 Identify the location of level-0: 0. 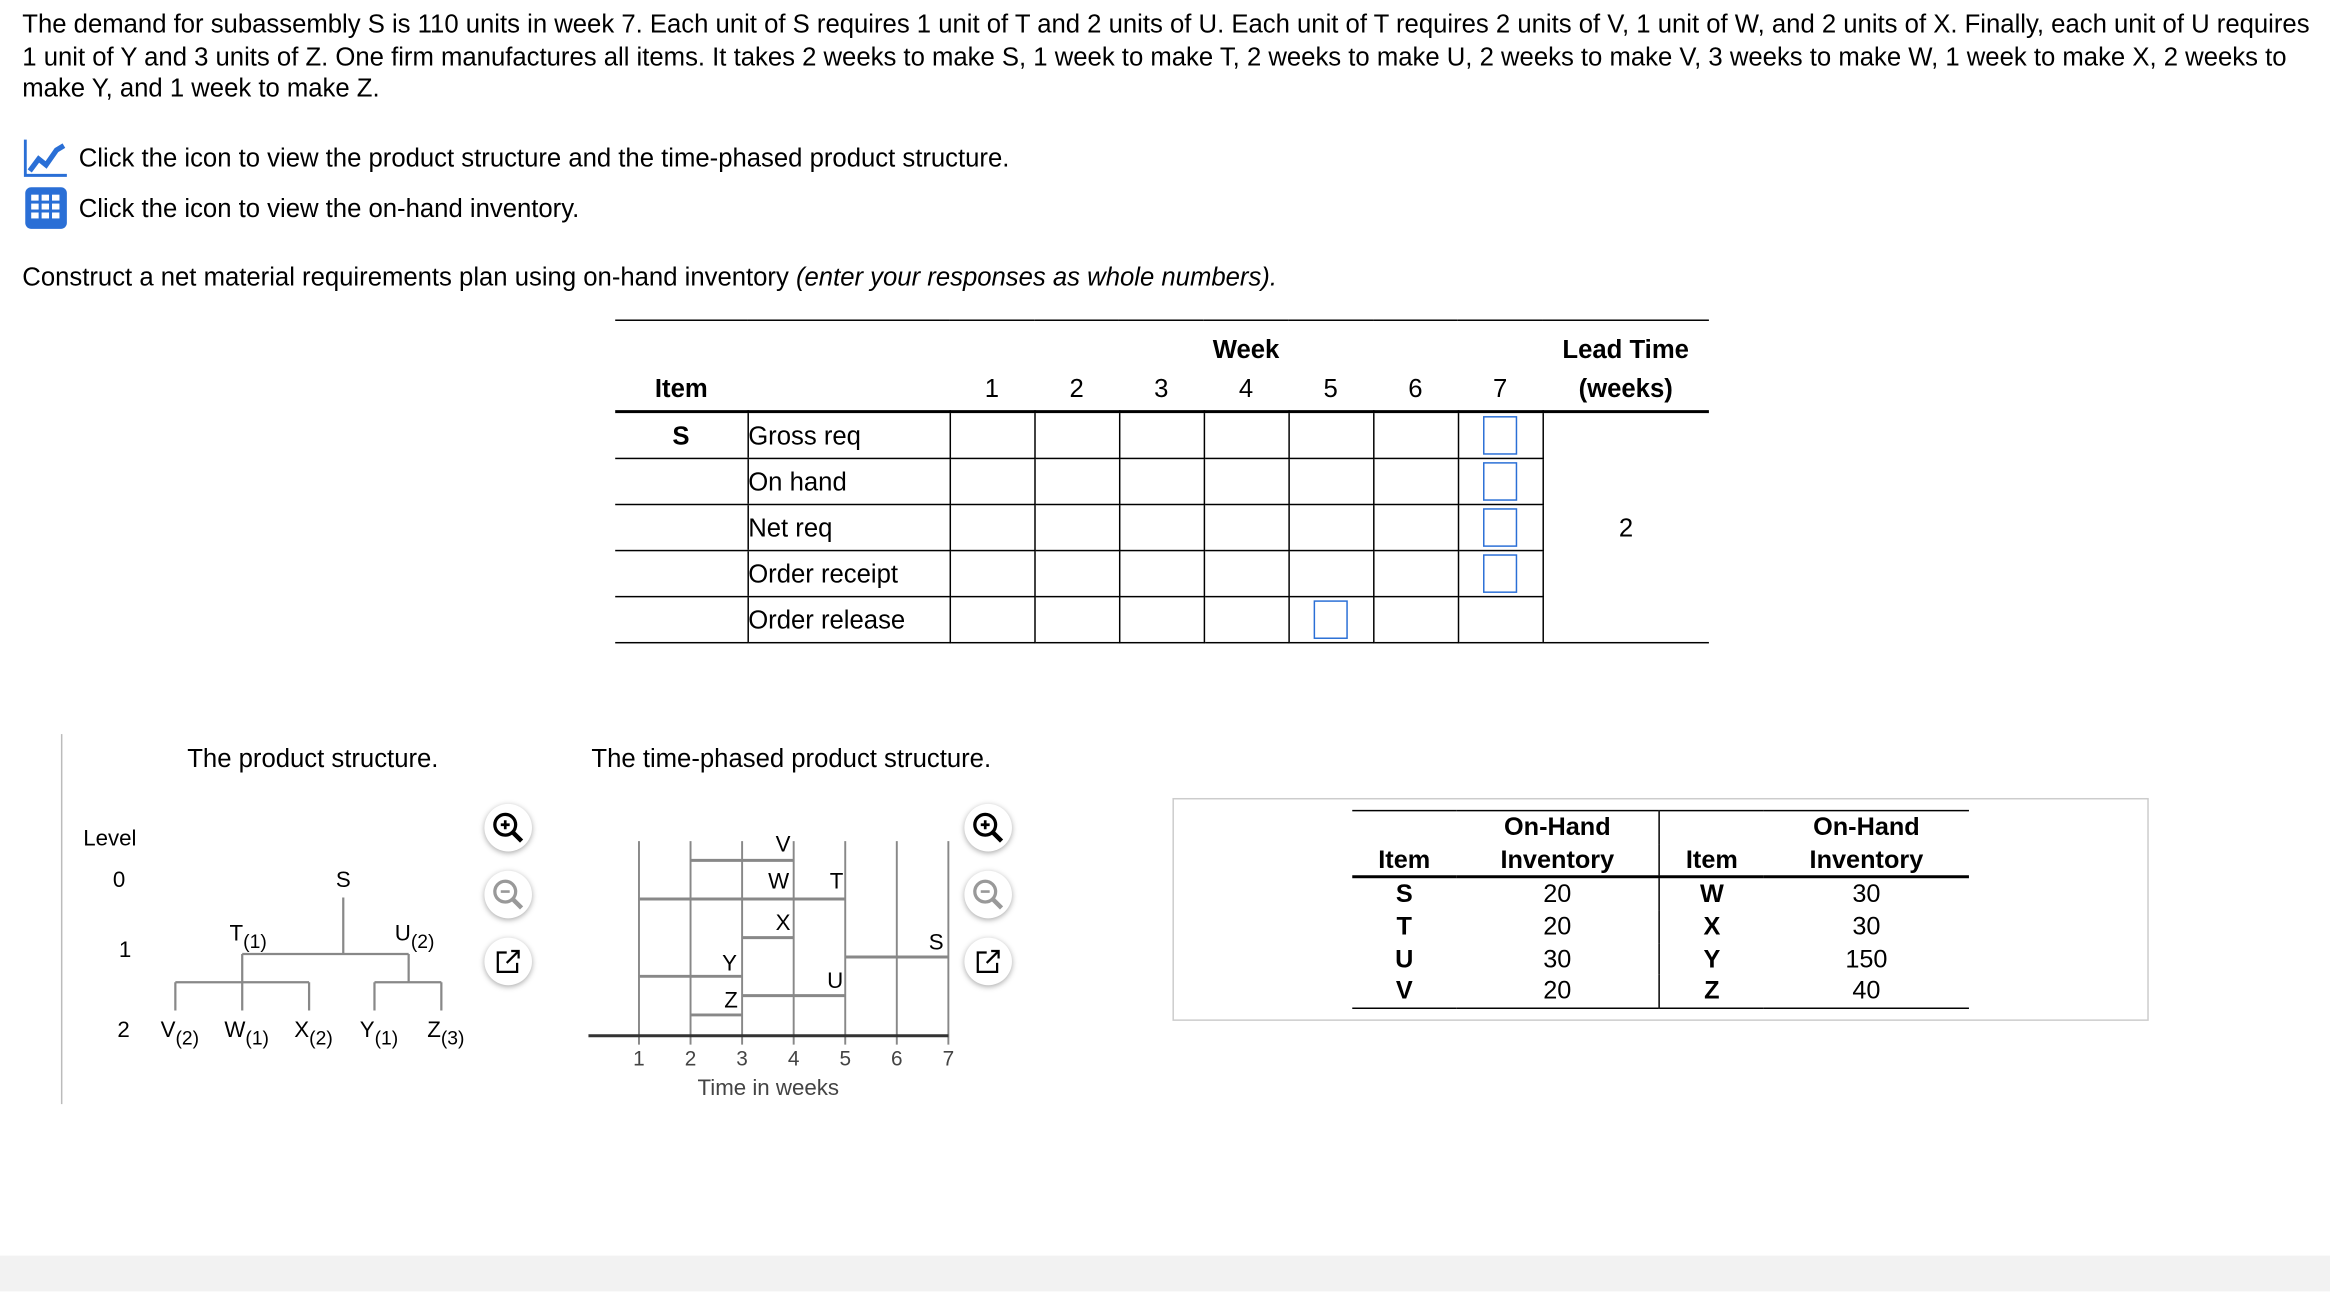
(119, 879).